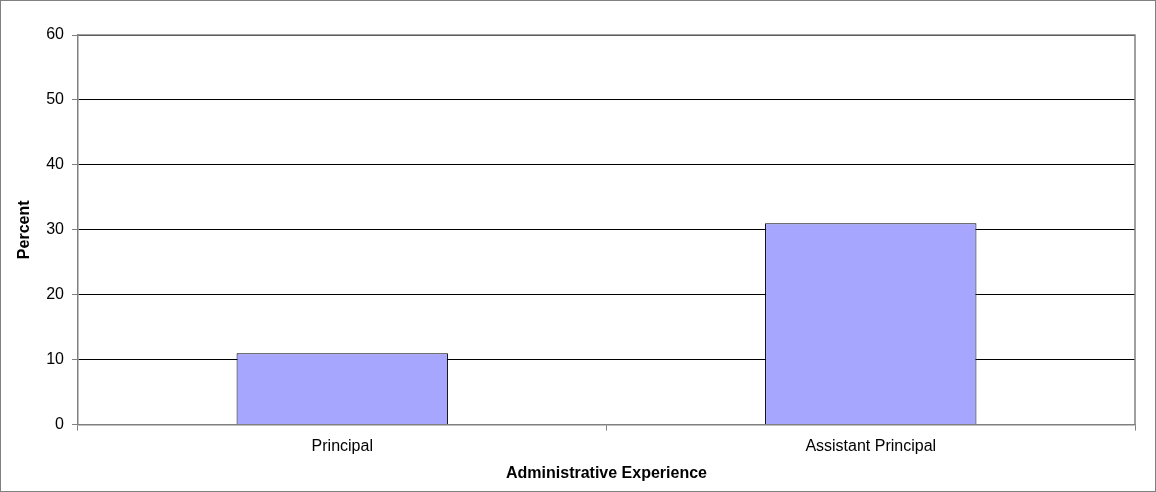 The height and width of the screenshot is (492, 1156). Describe the element at coordinates (24, 229) in the screenshot. I see `y-axis-title: Percent` at that location.